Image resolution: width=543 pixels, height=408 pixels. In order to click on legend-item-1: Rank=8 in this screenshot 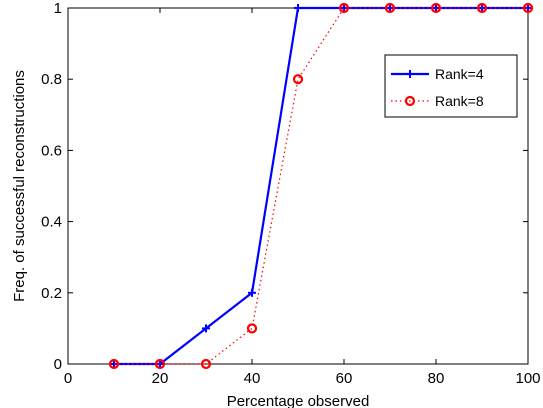, I will do `click(437, 101)`.